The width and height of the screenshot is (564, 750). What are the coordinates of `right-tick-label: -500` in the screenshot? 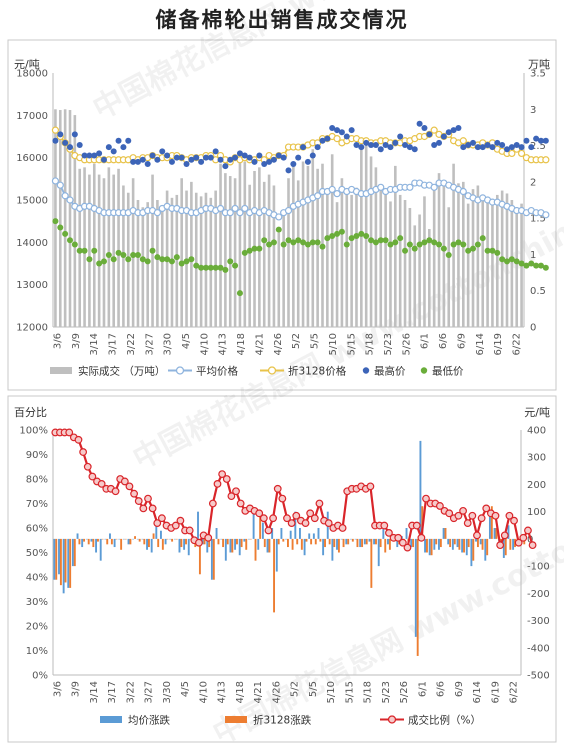 It's located at (538, 676).